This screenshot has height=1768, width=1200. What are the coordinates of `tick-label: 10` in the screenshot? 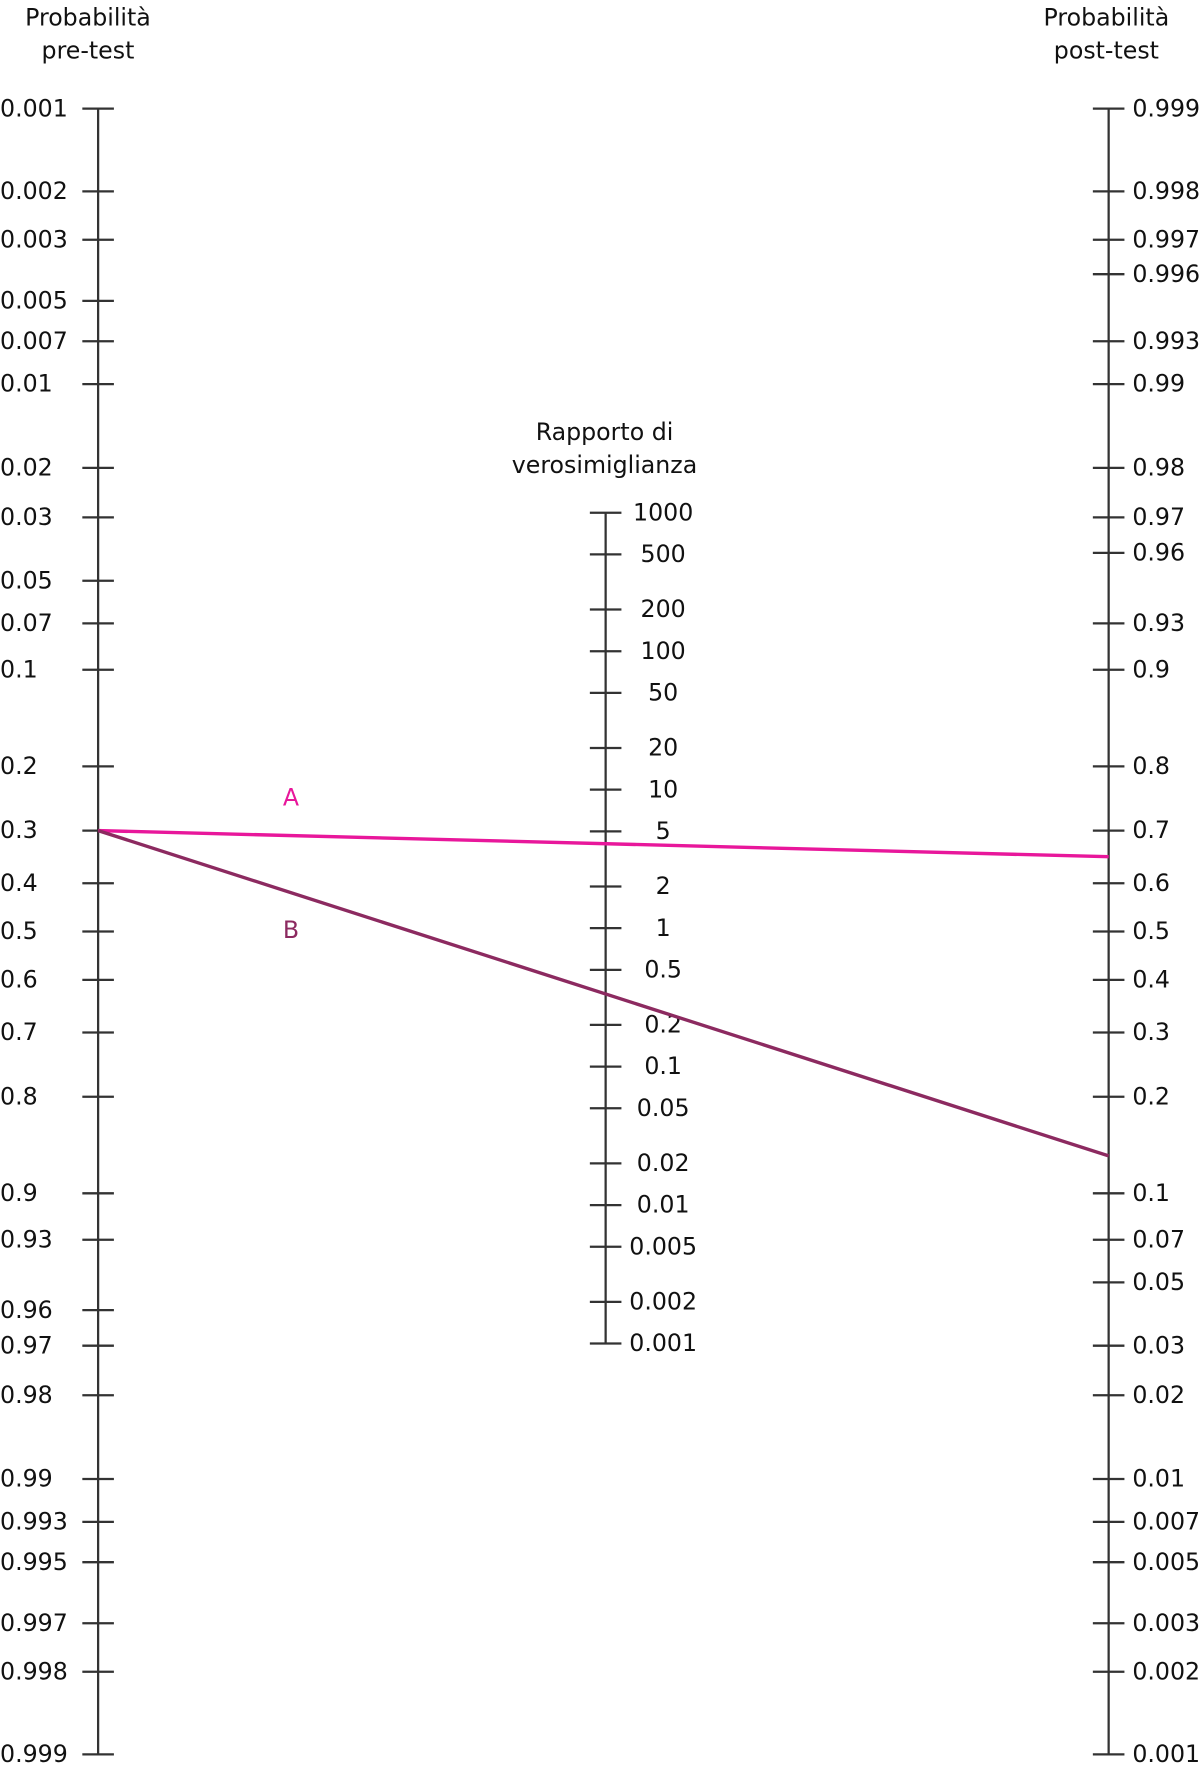 It's located at (663, 789).